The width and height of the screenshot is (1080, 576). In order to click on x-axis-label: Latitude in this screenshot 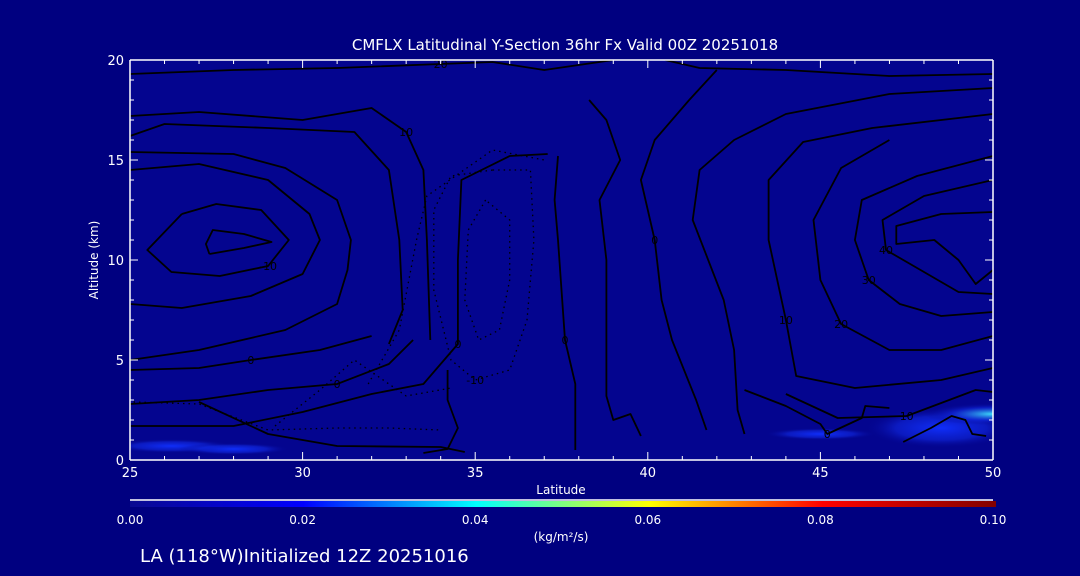, I will do `click(560, 490)`.